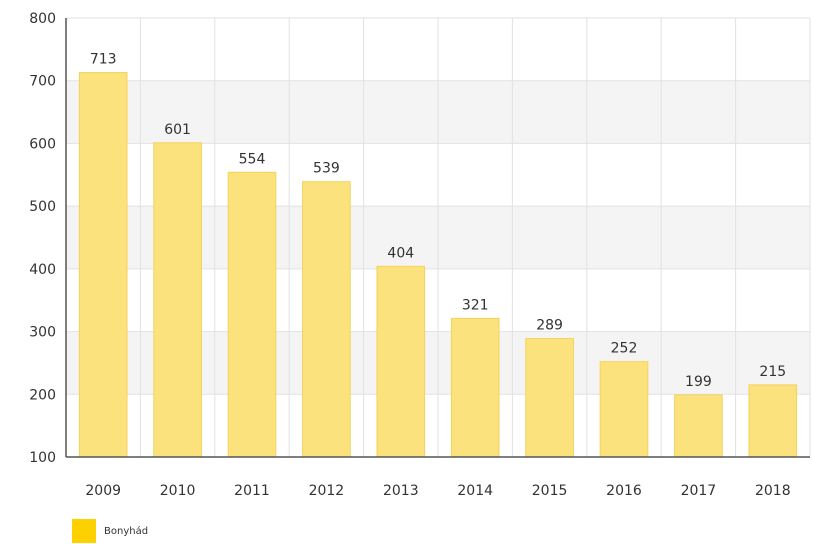 The width and height of the screenshot is (813, 544). Describe the element at coordinates (475, 491) in the screenshot. I see `x-tick-label-2014: 2014` at that location.